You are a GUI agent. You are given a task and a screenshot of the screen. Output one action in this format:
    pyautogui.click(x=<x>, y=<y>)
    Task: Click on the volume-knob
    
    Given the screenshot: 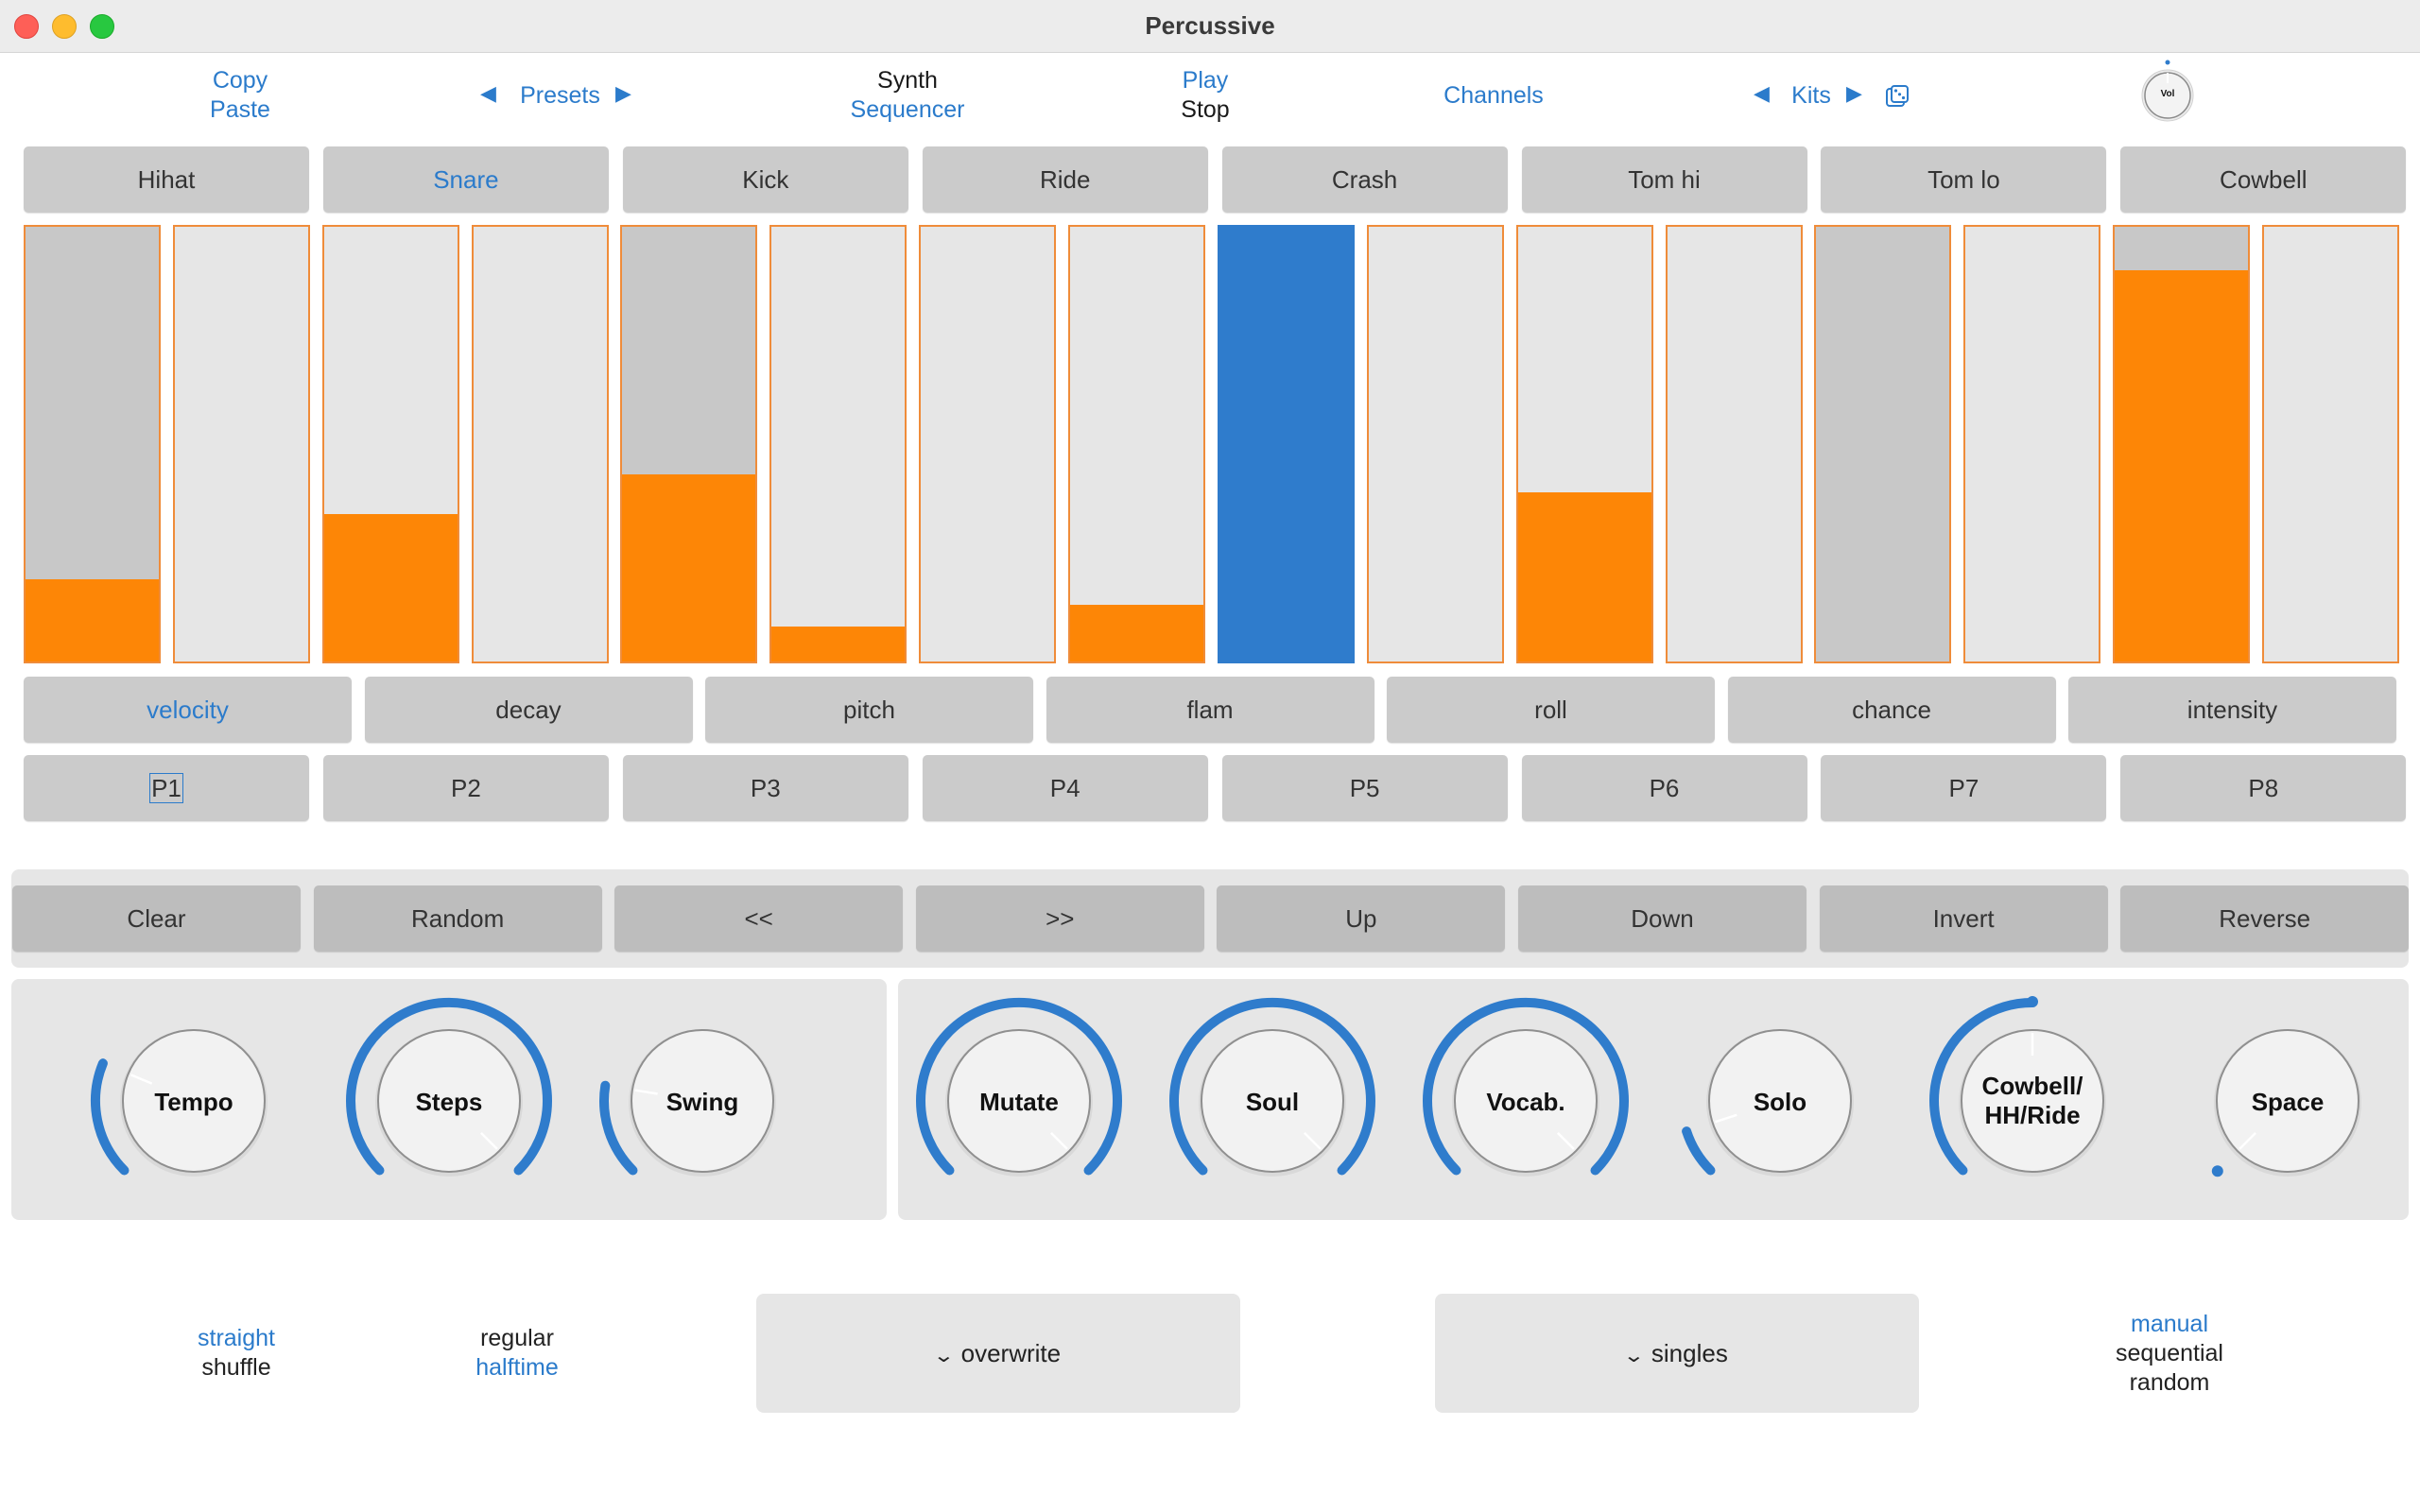 What is the action you would take?
    pyautogui.click(x=2168, y=94)
    